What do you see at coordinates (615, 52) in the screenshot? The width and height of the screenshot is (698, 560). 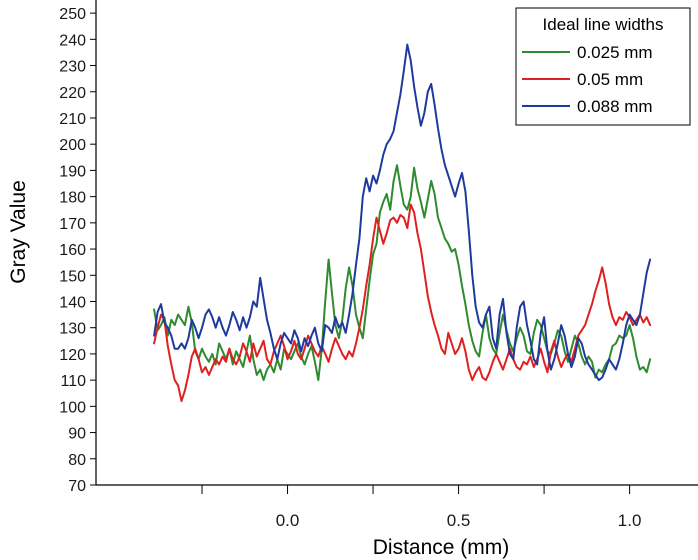 I see `legend-label: 0.025 mm` at bounding box center [615, 52].